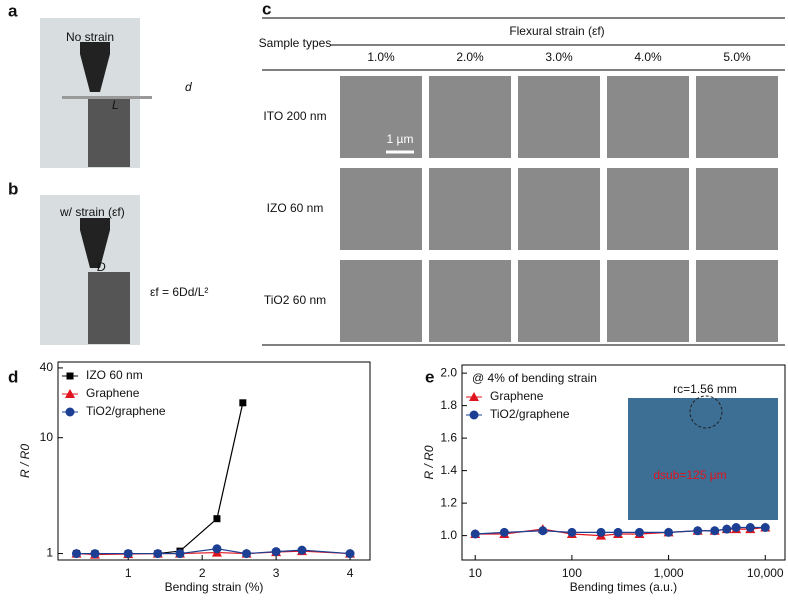 The width and height of the screenshot is (788, 601). What do you see at coordinates (703, 459) in the screenshot?
I see `inset-photo` at bounding box center [703, 459].